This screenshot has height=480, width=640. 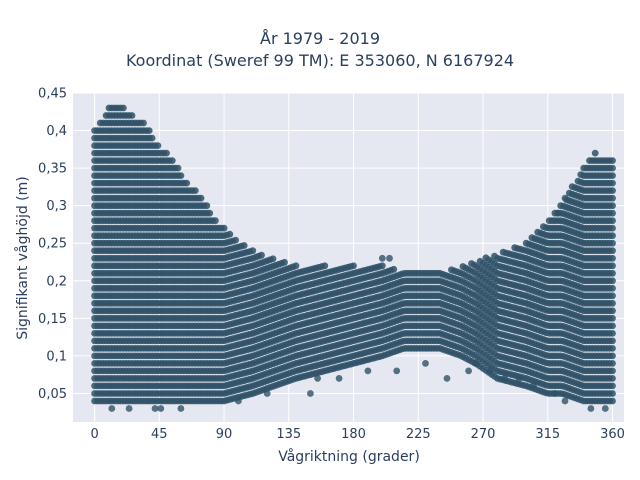 I want to click on y-tick-label: 0,4, so click(x=56, y=131).